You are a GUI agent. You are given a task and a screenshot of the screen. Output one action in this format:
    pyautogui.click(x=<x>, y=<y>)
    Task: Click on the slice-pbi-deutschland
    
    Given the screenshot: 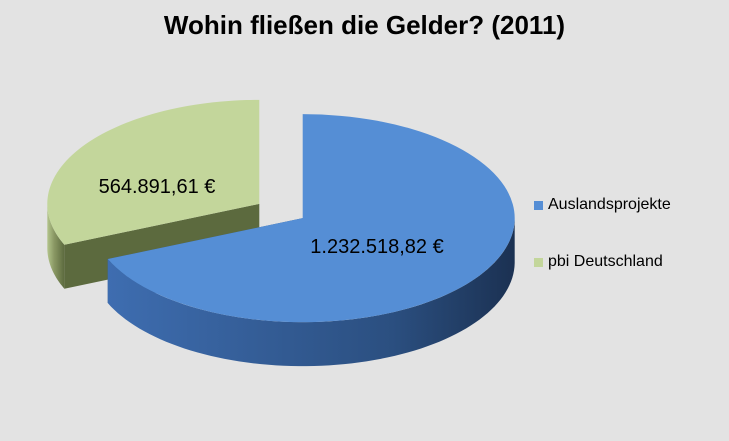 What is the action you would take?
    pyautogui.click(x=153, y=172)
    